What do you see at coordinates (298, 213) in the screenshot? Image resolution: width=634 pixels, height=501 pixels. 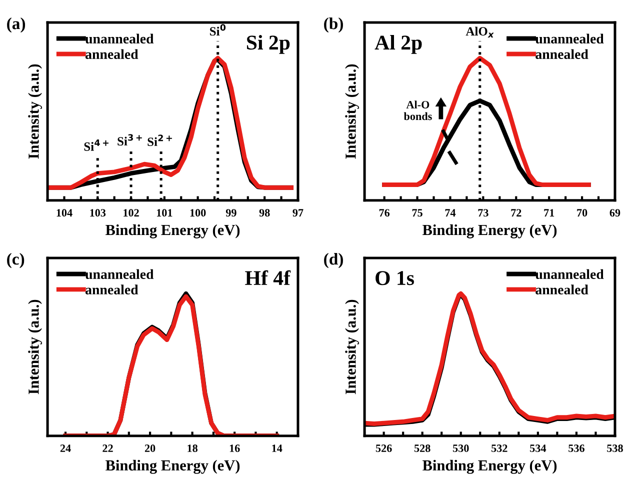 I see `x-tick-label: 97` at bounding box center [298, 213].